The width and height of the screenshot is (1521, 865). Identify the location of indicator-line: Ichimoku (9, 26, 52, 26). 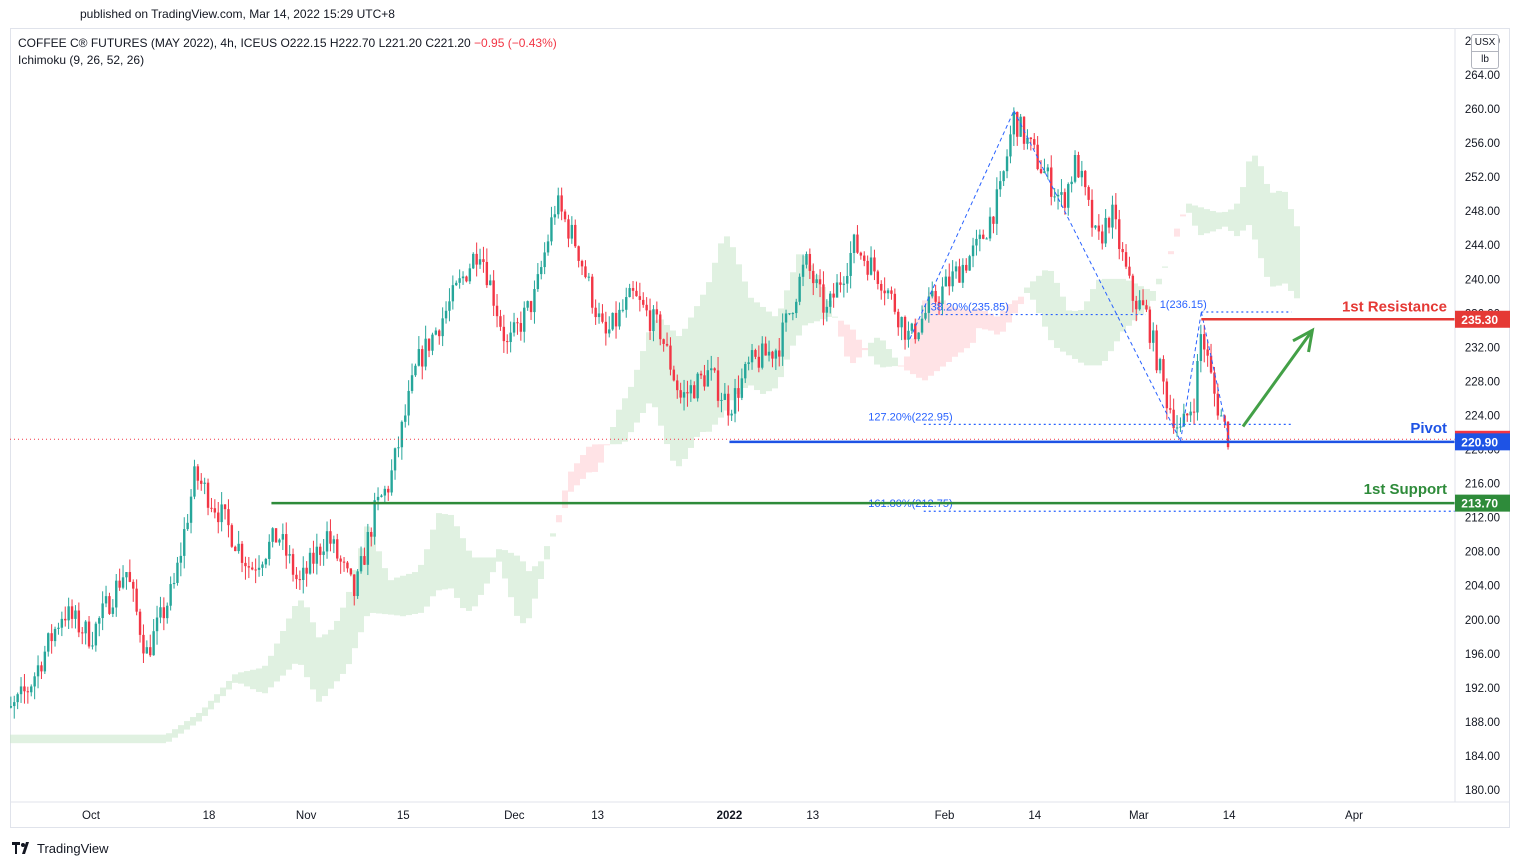
(81, 60).